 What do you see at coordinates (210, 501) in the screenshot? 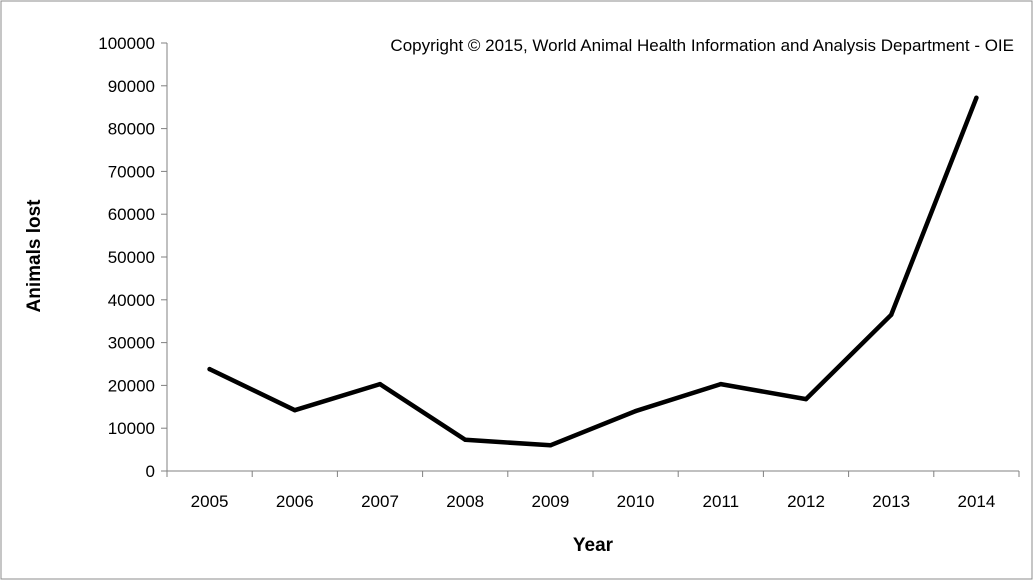
I see `x-tick-label: 2005` at bounding box center [210, 501].